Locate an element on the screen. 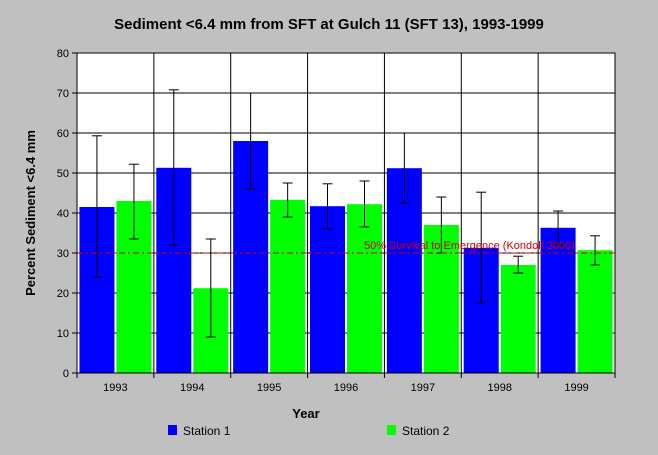 The height and width of the screenshot is (455, 658). y-tick-label: 30 is located at coordinates (63, 254).